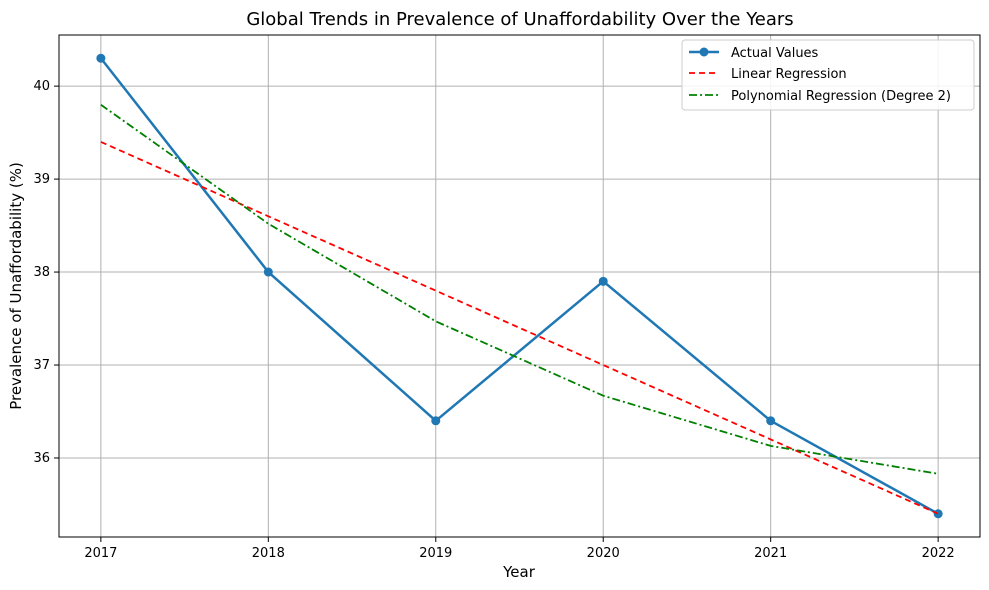 This screenshot has width=989, height=590. I want to click on y-tick-label: 40, so click(41, 86).